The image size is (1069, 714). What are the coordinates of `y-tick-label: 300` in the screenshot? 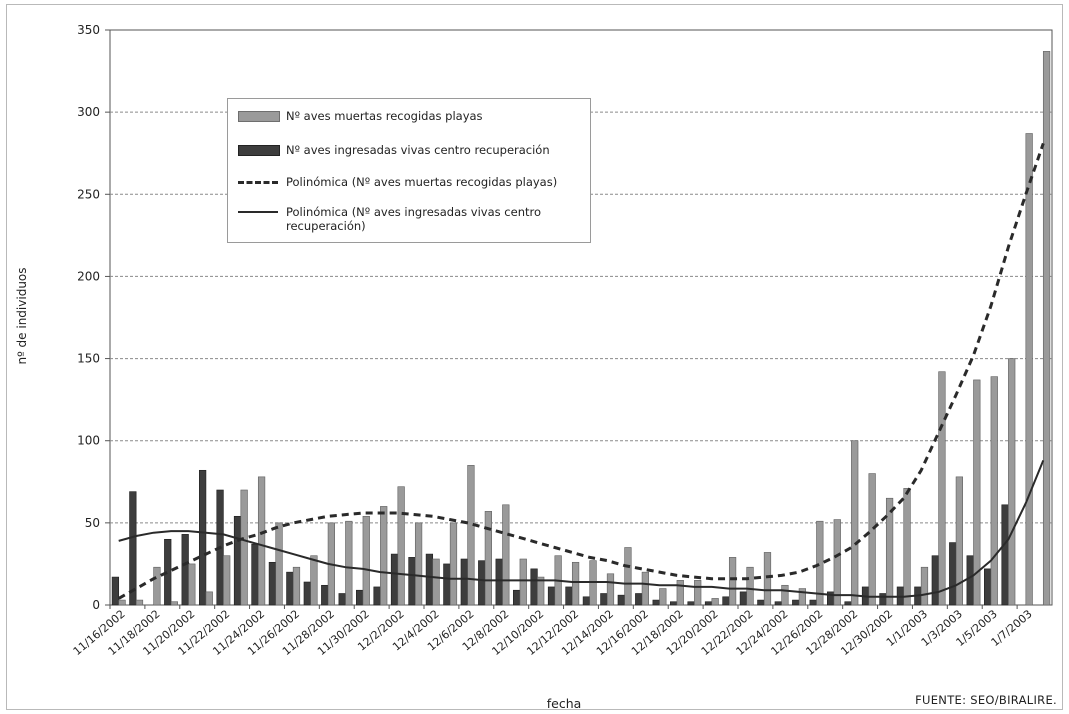 It's located at (88, 112).